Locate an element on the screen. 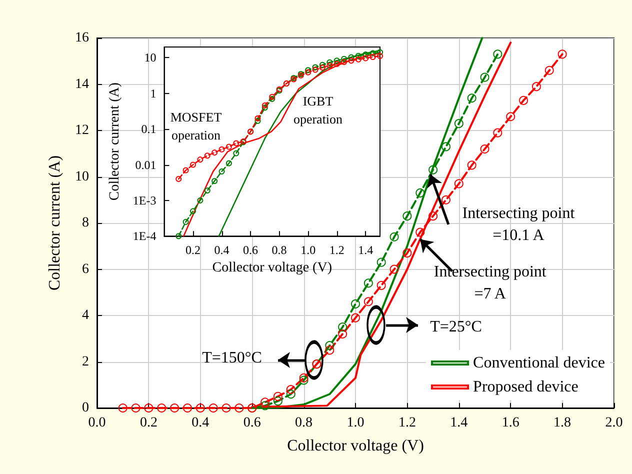 The width and height of the screenshot is (632, 474). legend-label: Proposed device is located at coordinates (525, 387).